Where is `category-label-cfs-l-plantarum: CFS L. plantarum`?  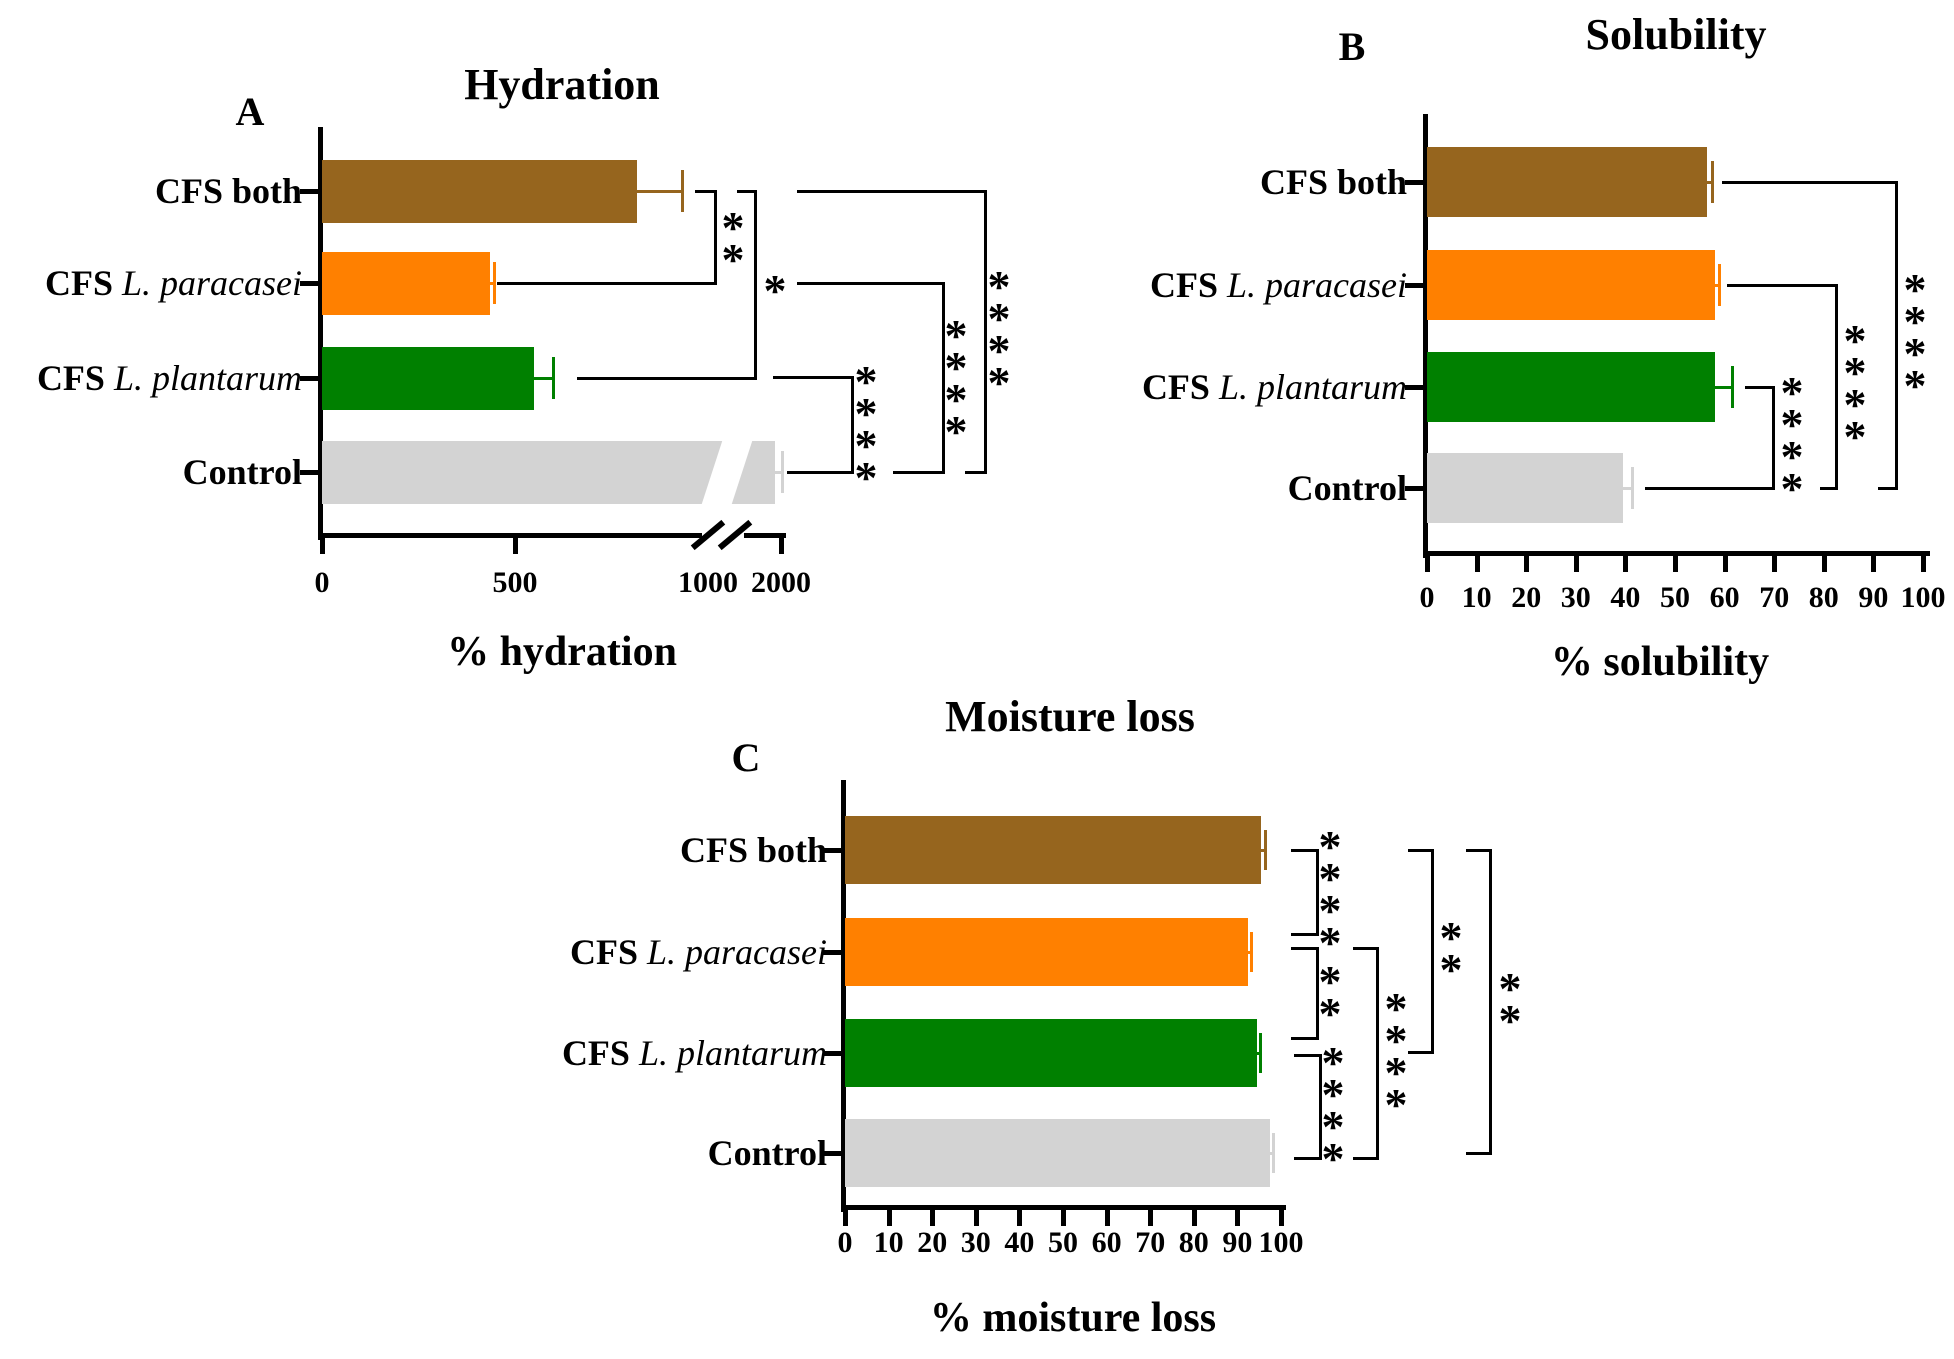 category-label-cfs-l-plantarum: CFS L. plantarum is located at coordinates (1127, 387).